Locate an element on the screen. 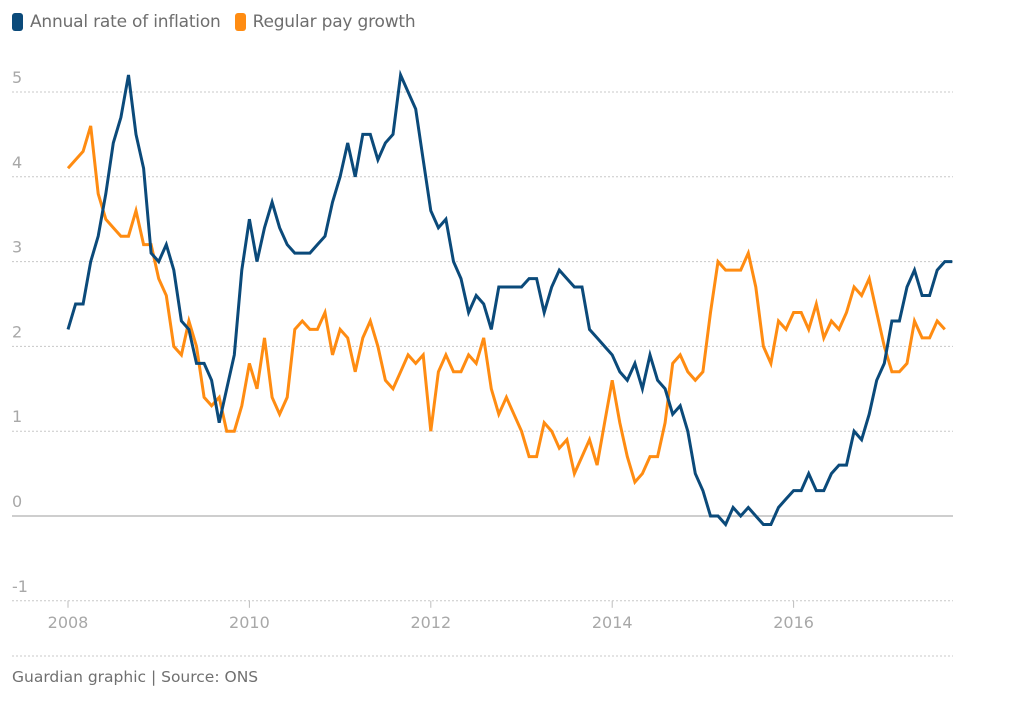 Image resolution: width=1024 pixels, height=710 pixels. y-axis-tick-labels: -1 0 1 2 3 4 5 is located at coordinates (20, 332).